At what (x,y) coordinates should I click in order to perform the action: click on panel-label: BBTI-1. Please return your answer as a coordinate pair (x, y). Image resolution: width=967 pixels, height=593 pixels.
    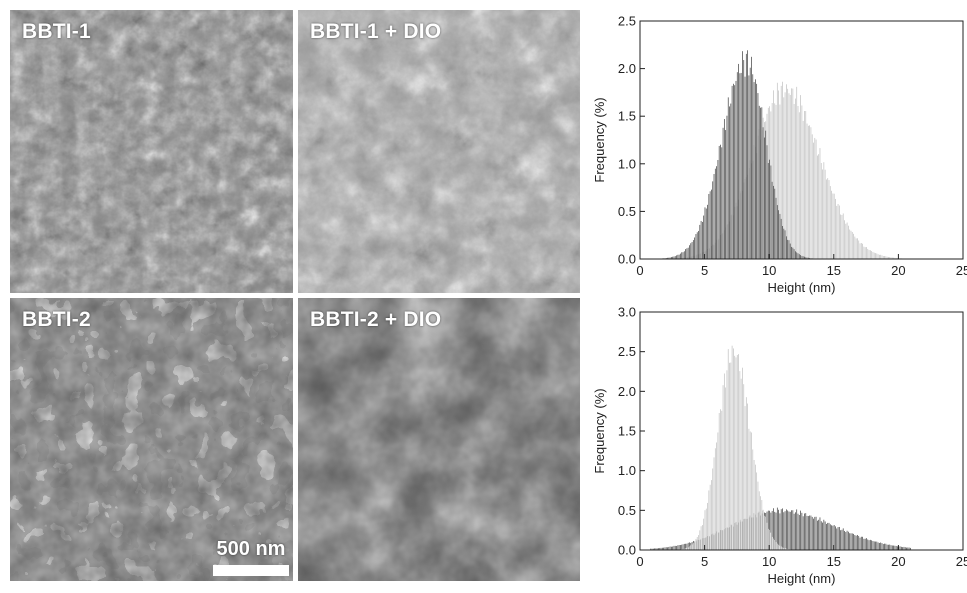
    Looking at the image, I should click on (56, 31).